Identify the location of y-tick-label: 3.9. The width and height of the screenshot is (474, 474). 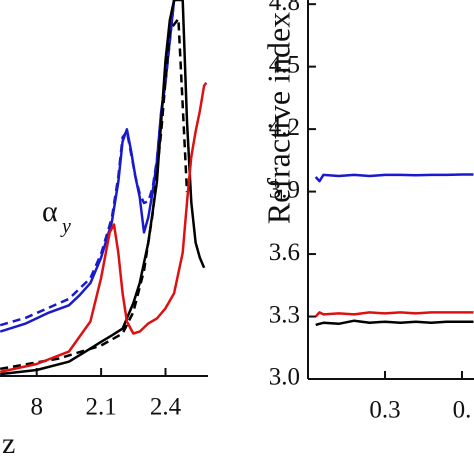
(284, 189).